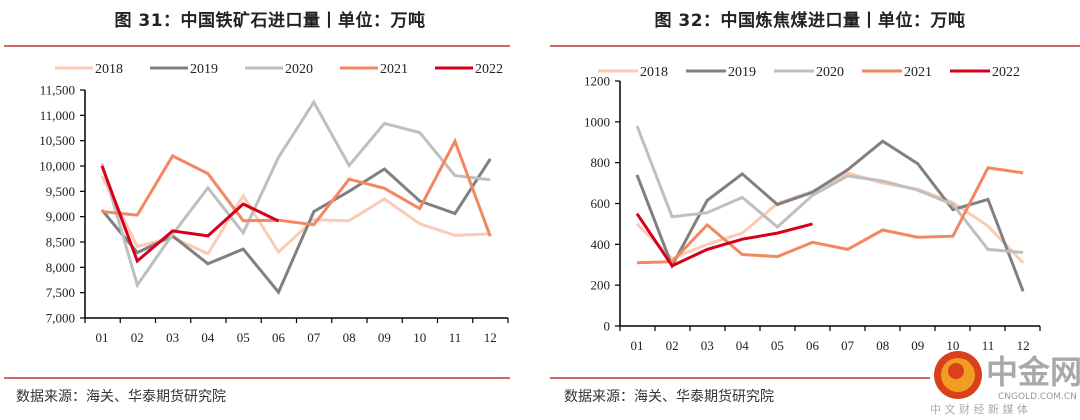 This screenshot has width=1080, height=420. What do you see at coordinates (601, 162) in the screenshot?
I see `y-tick-label: 800` at bounding box center [601, 162].